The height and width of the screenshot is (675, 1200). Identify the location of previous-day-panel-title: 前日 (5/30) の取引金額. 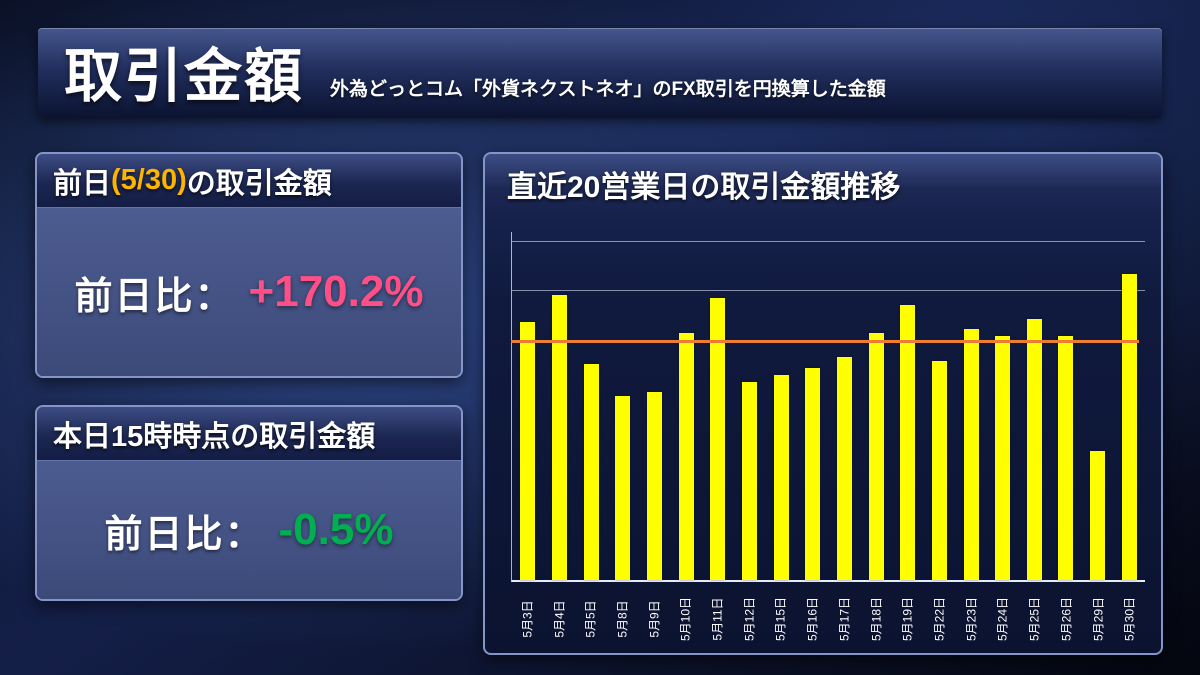
(249, 181).